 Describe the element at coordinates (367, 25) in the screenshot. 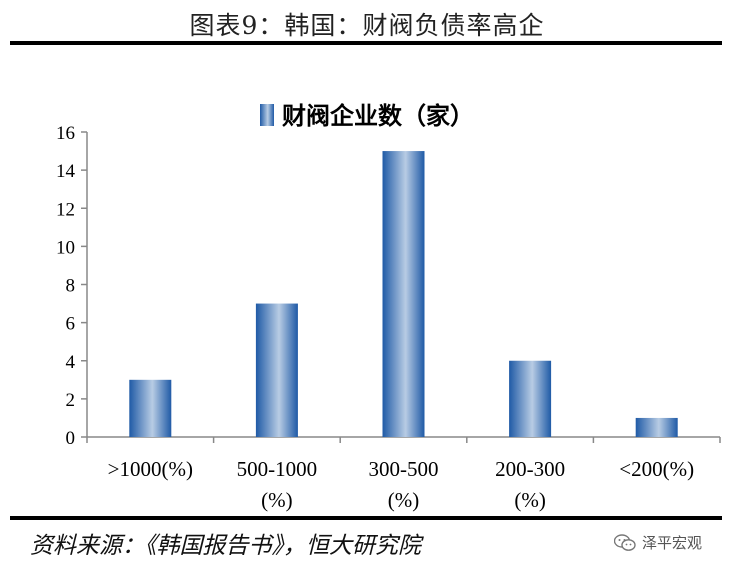

I see `chart-title: 图表9：韩国：财阀负债率高企` at that location.